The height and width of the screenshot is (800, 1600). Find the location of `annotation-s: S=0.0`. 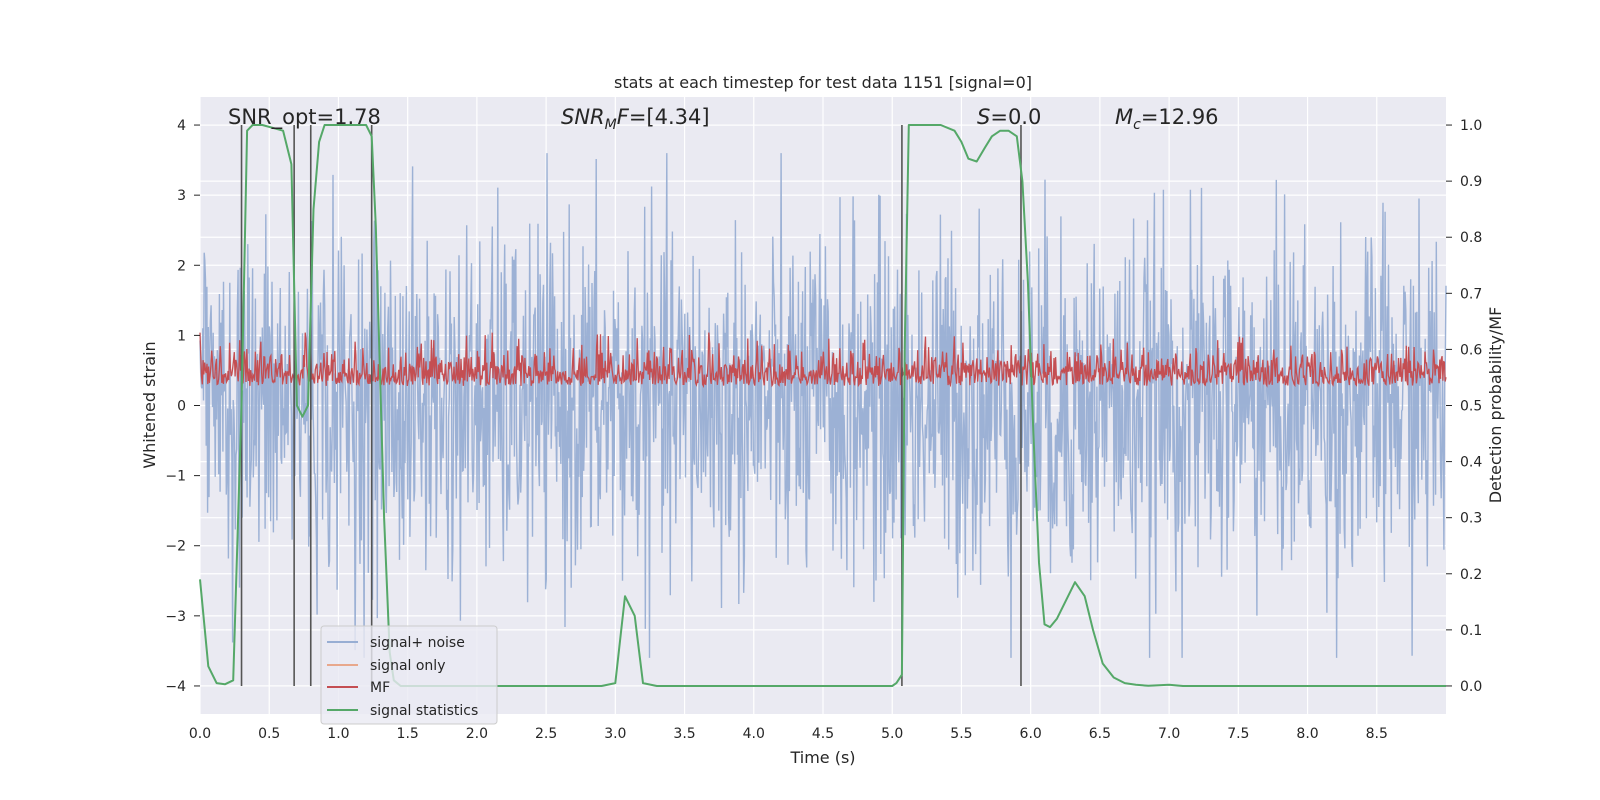

annotation-s: S=0.0 is located at coordinates (1009, 117).